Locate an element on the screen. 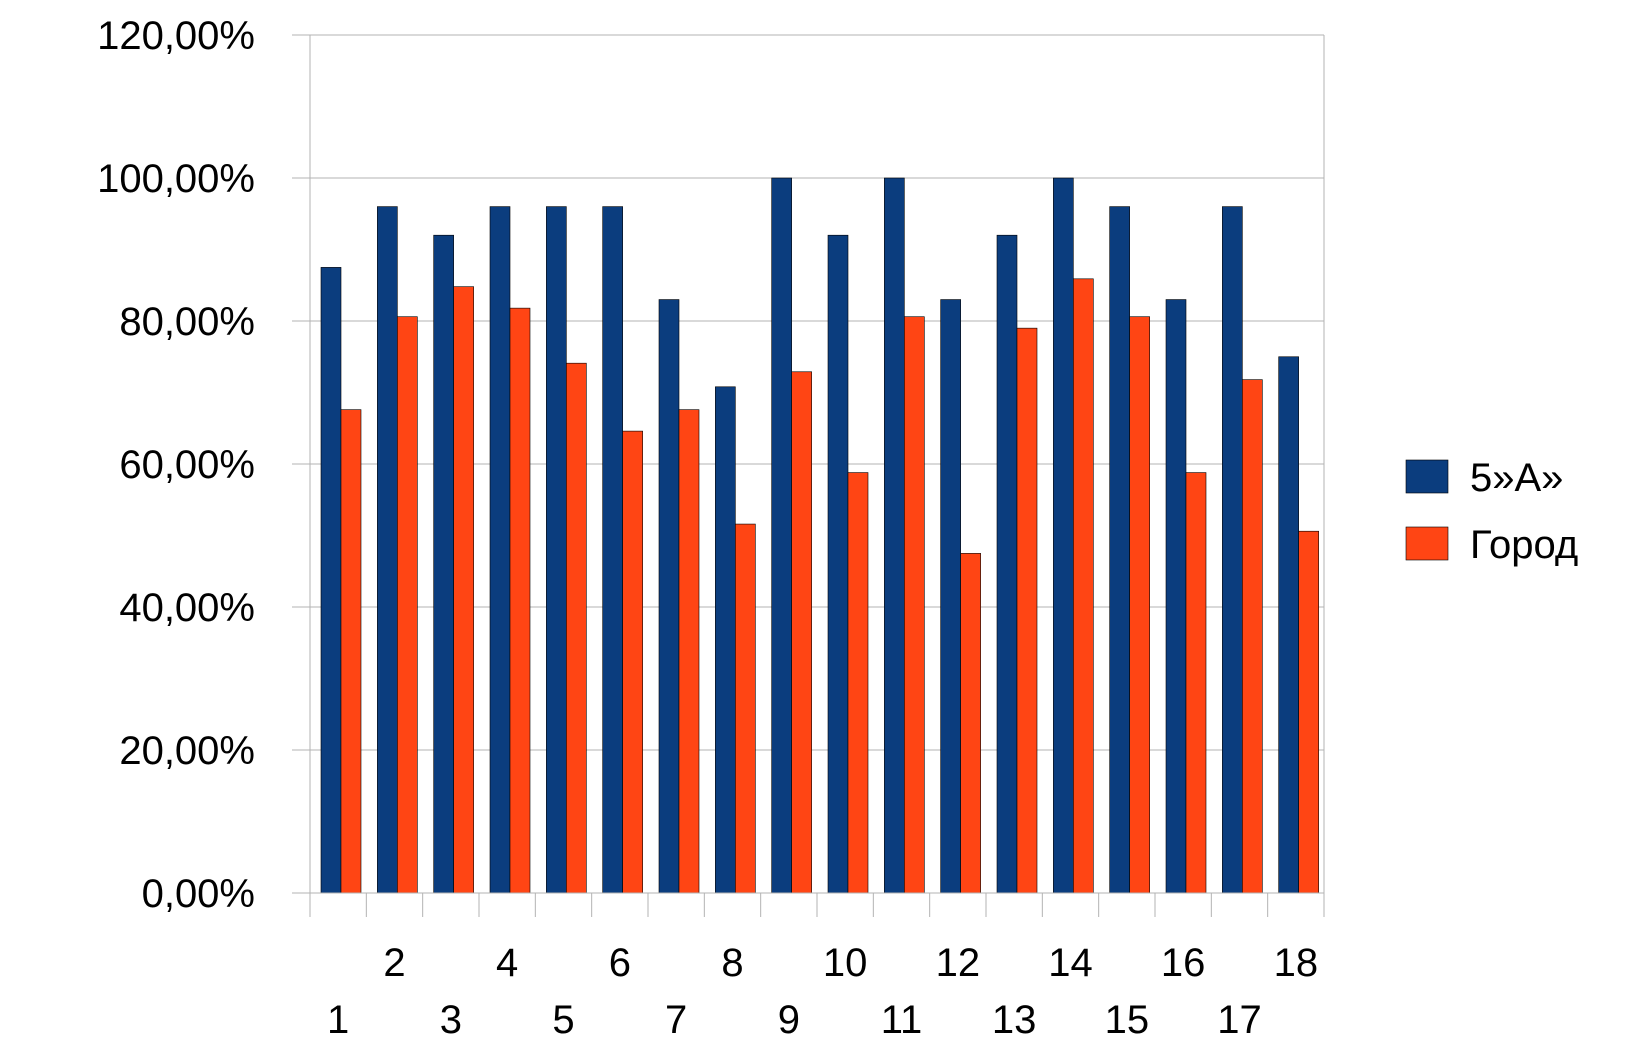  x-tick-label: 1 is located at coordinates (338, 1020).